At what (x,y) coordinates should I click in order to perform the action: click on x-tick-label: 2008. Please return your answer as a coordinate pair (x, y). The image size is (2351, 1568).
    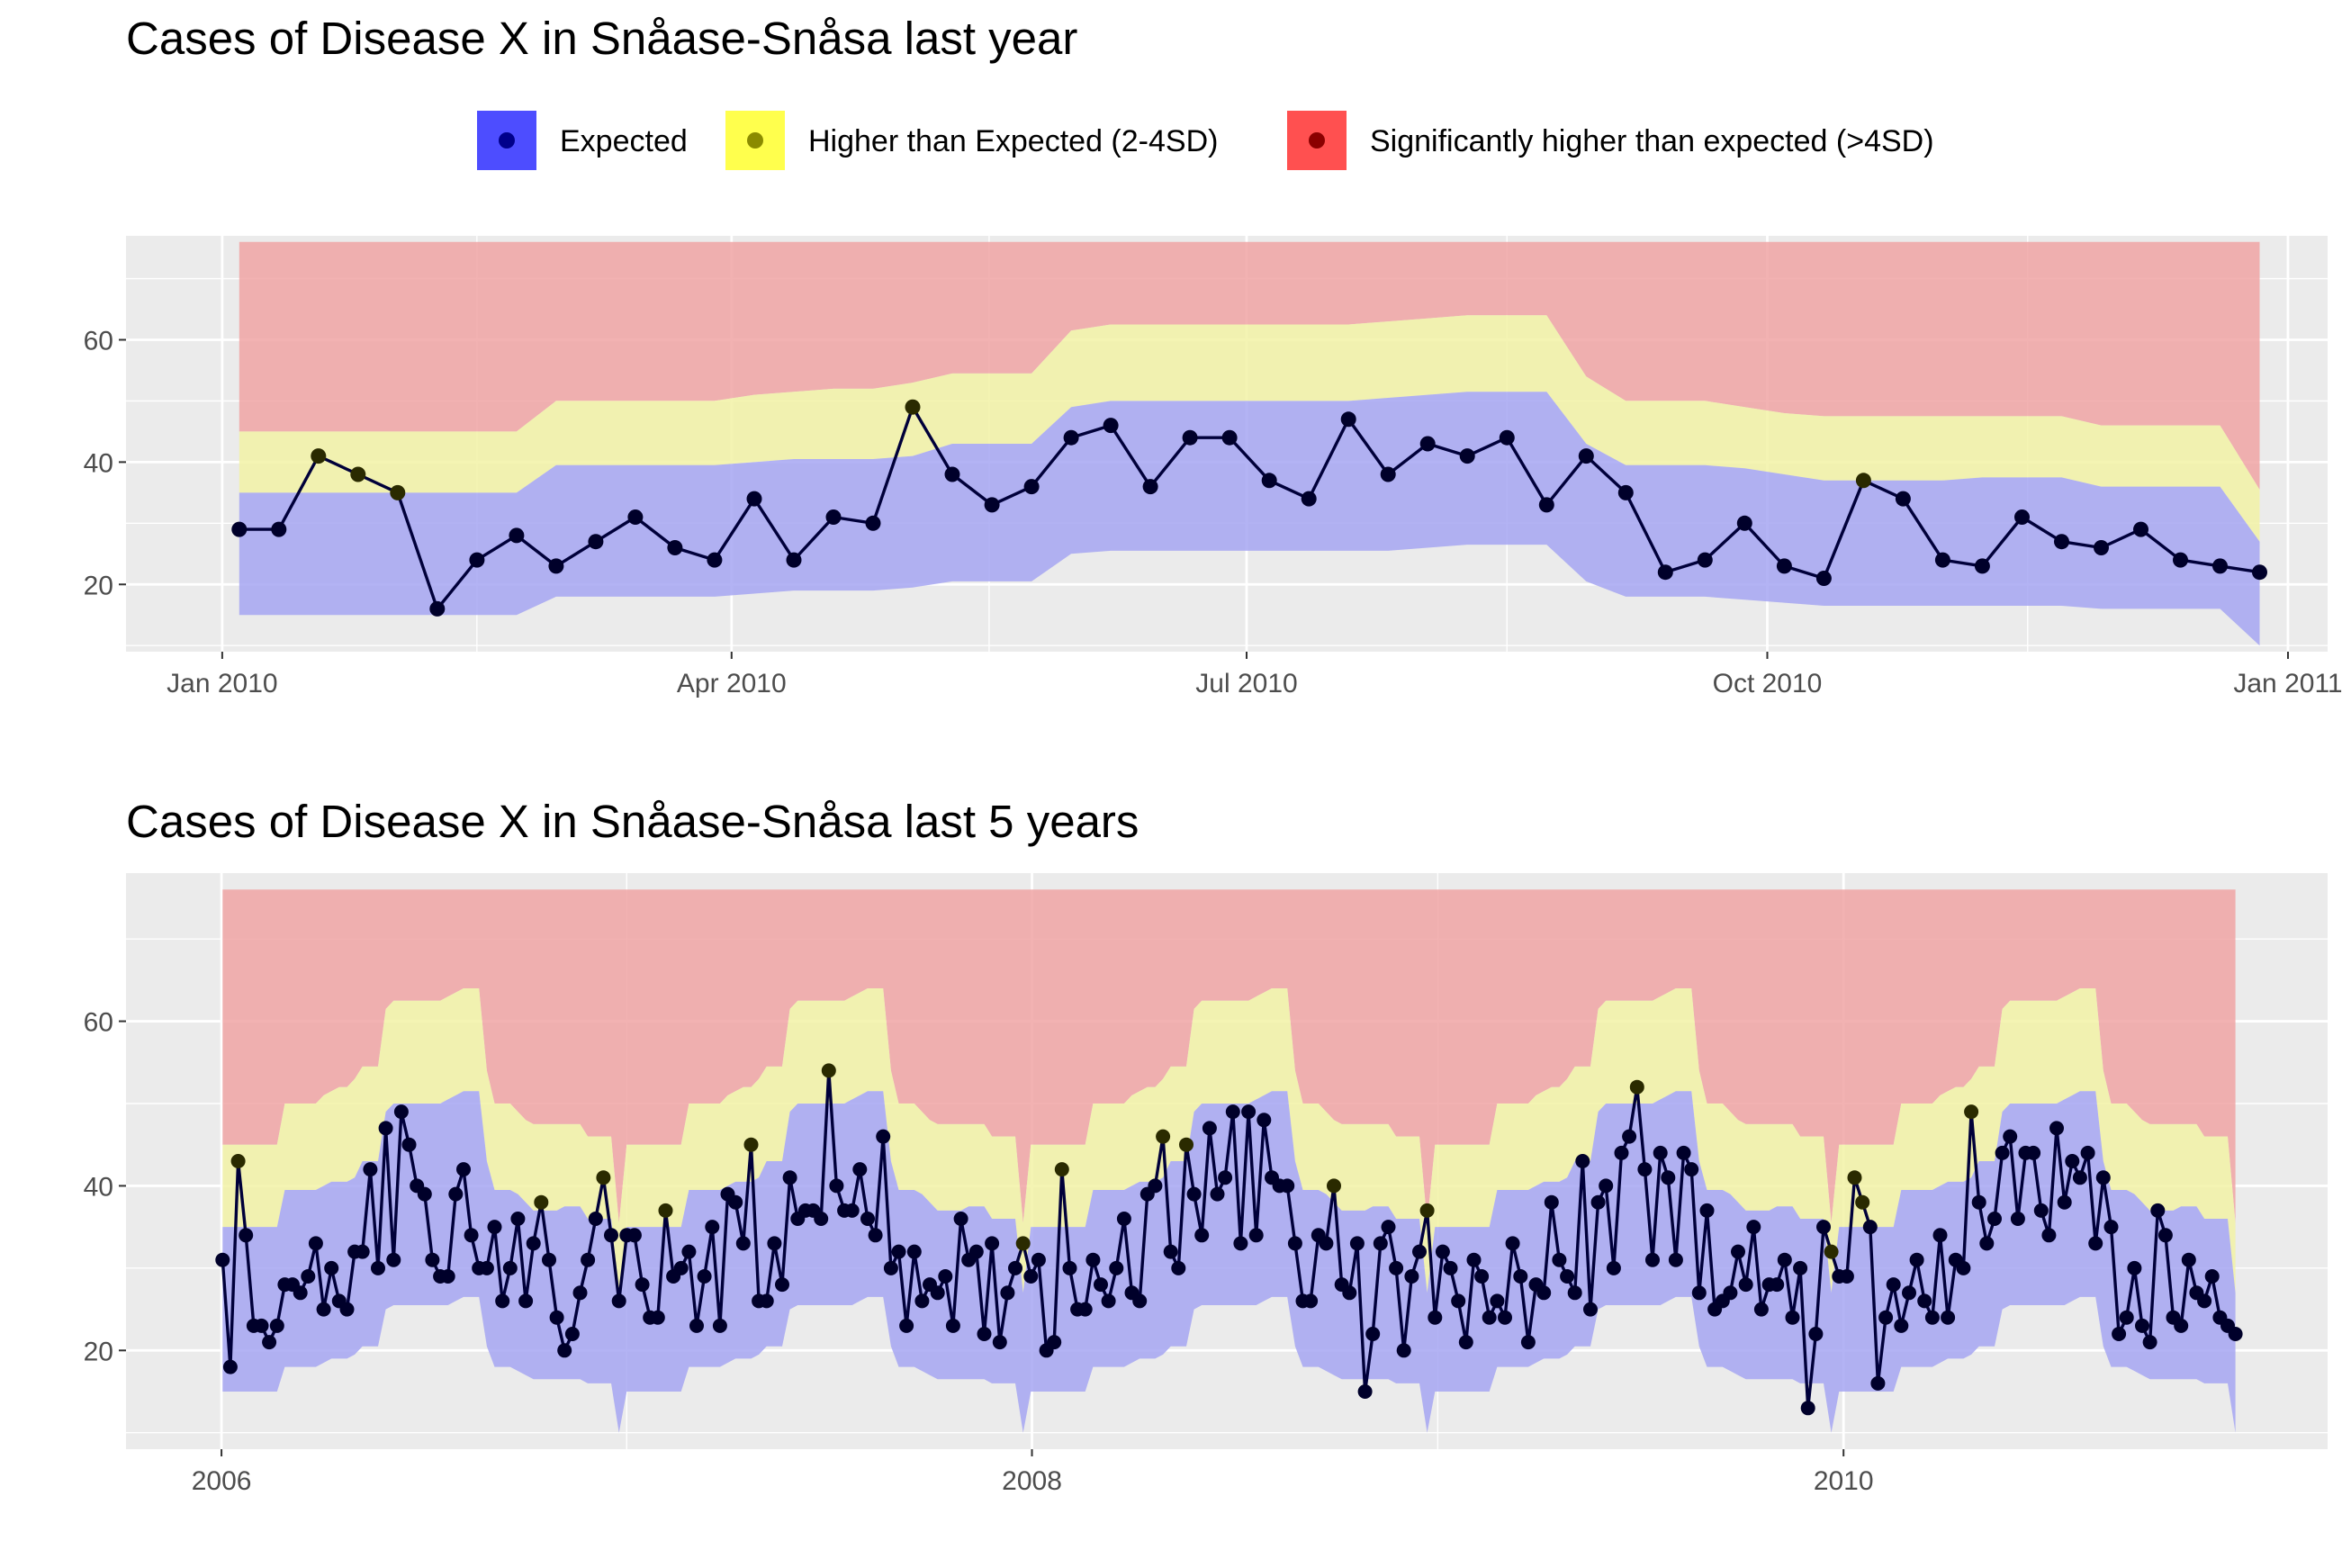
    Looking at the image, I should click on (1032, 1481).